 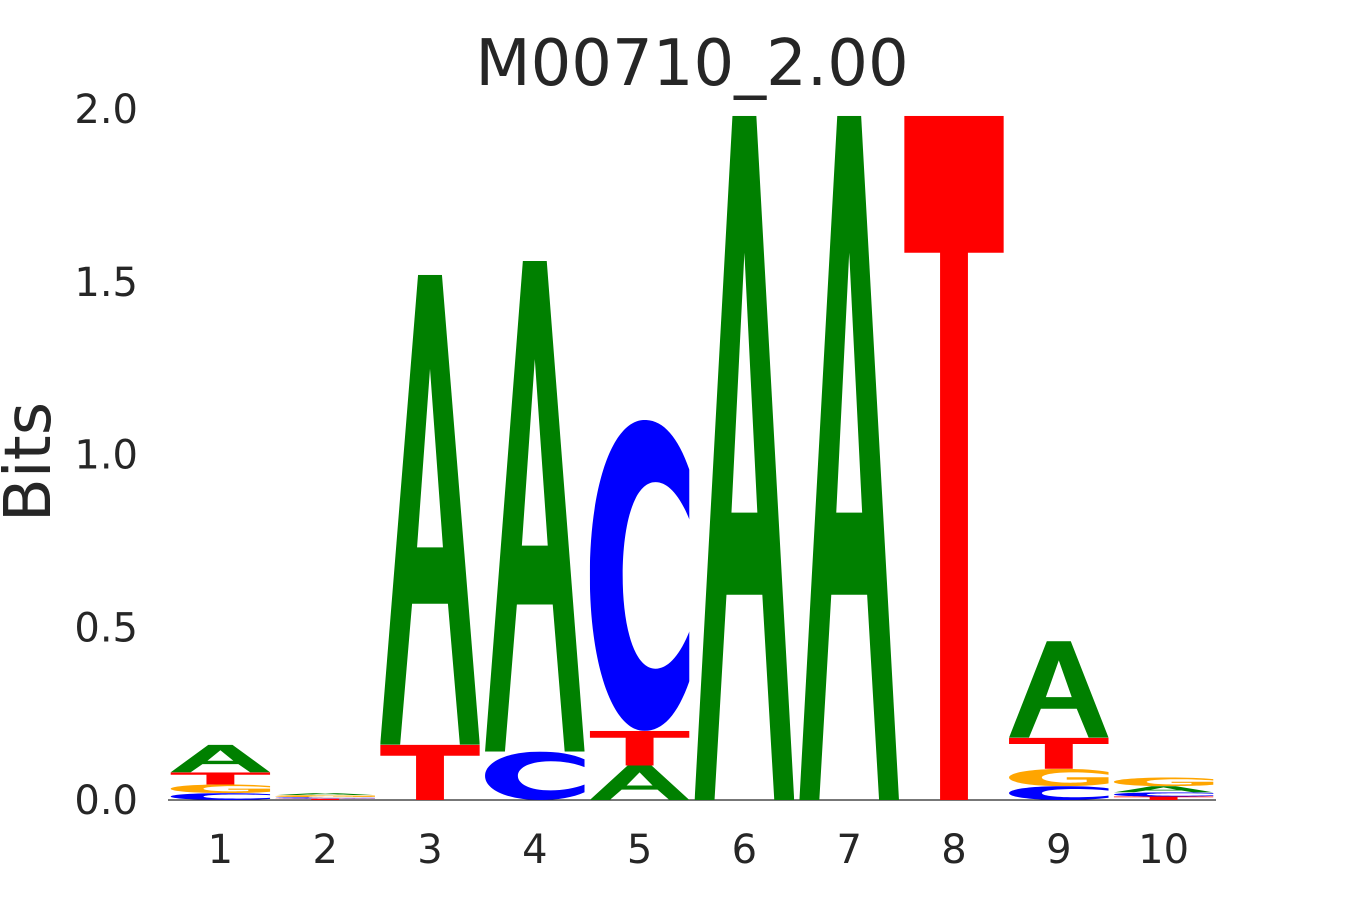 What do you see at coordinates (106, 110) in the screenshot?
I see `y-tick-label: 2.0` at bounding box center [106, 110].